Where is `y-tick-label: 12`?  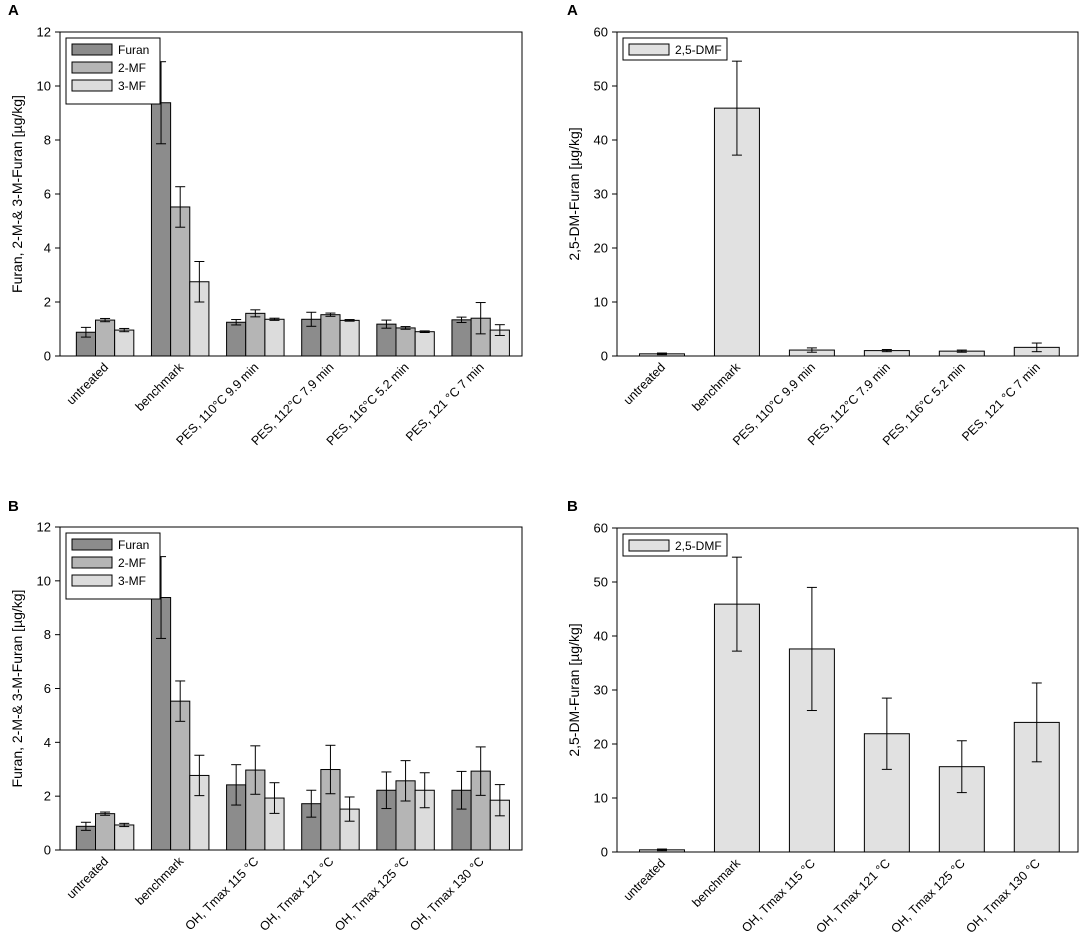 y-tick-label: 12 is located at coordinates (44, 527).